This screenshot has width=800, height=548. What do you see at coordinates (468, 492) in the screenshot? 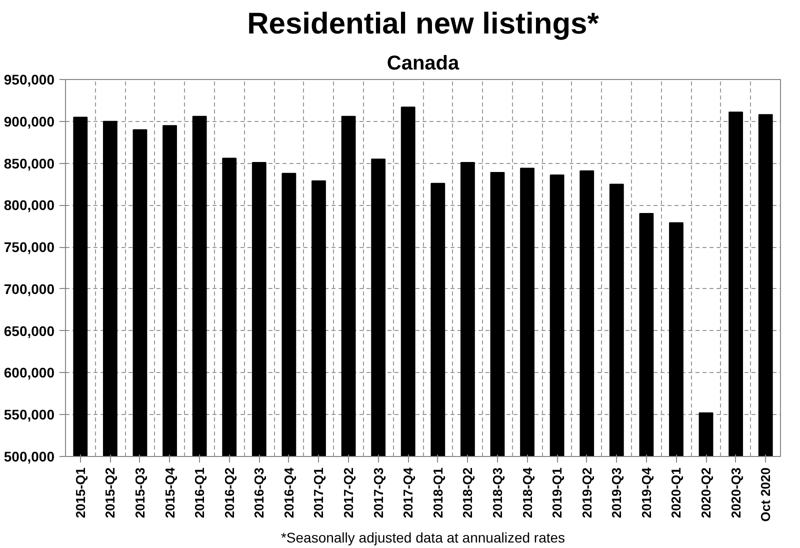
I see `x-tick-label: 2018-Q2` at bounding box center [468, 492].